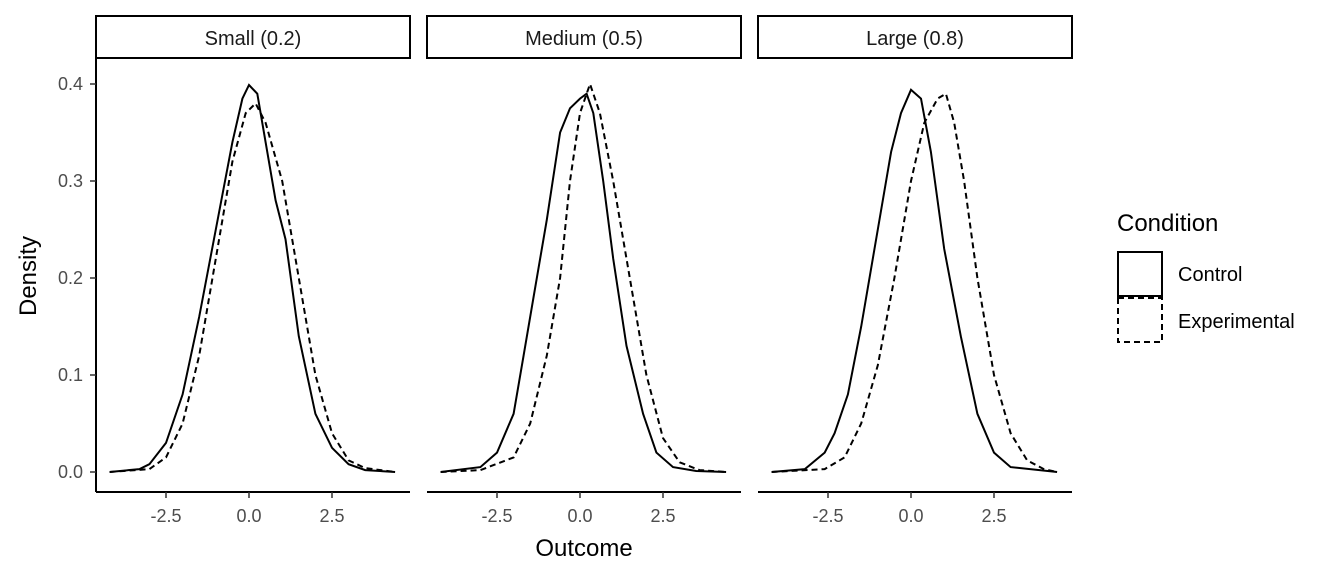 The height and width of the screenshot is (576, 1344). Describe the element at coordinates (1210, 275) in the screenshot. I see `legend-label-control: Control` at that location.